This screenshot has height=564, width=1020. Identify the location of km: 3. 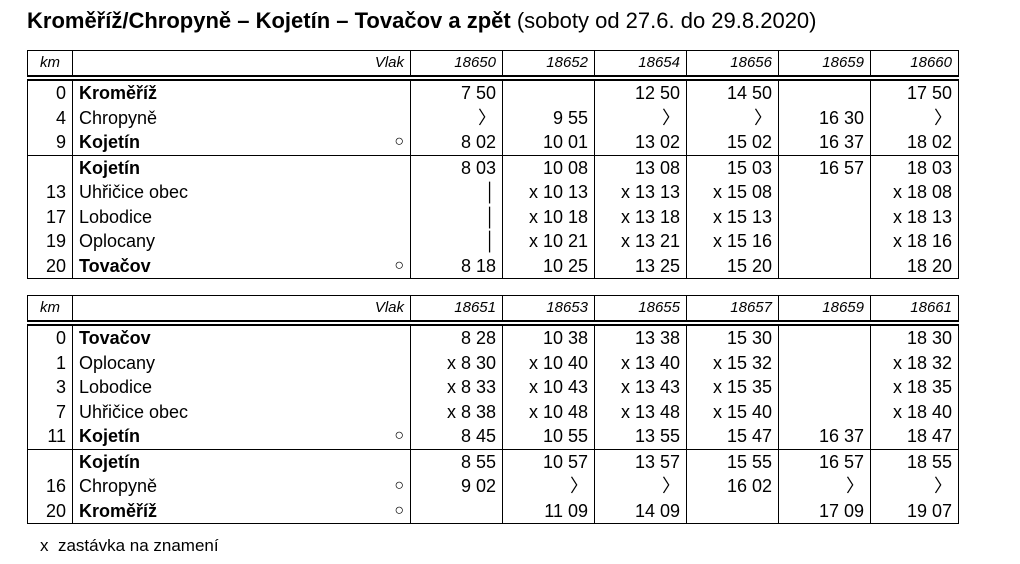
(60, 387).